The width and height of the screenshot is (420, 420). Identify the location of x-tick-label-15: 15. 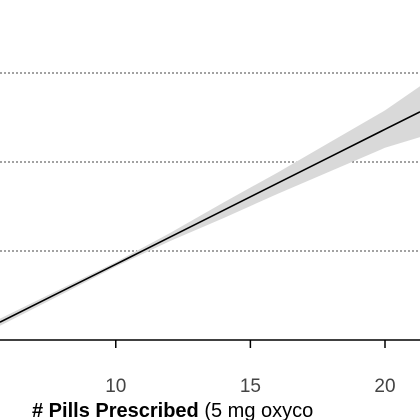
(250, 386).